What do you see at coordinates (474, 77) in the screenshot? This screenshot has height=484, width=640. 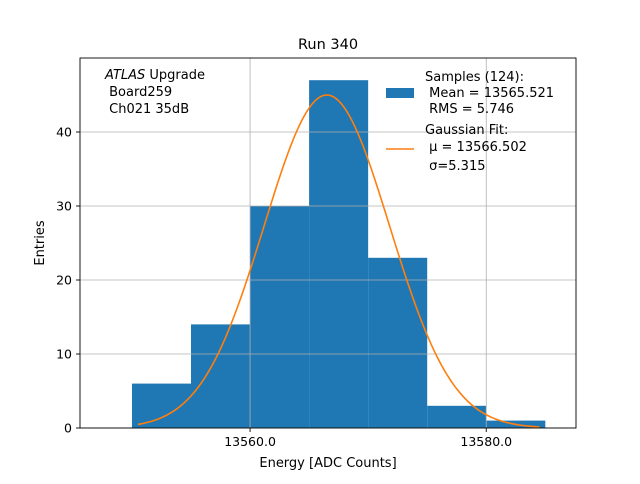 I see `legend-hist-line-1: Samples (124):` at bounding box center [474, 77].